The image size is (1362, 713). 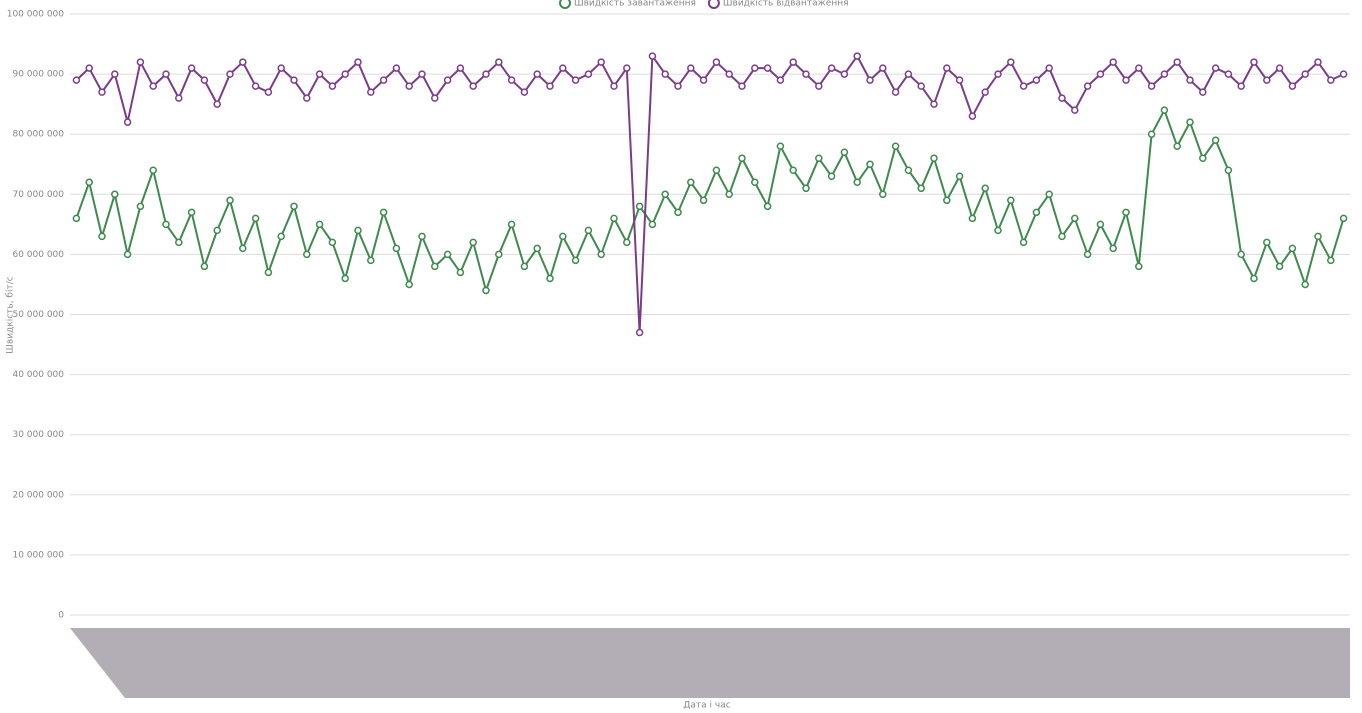 I want to click on legend-label: Швидкість завантаження, so click(x=635, y=4).